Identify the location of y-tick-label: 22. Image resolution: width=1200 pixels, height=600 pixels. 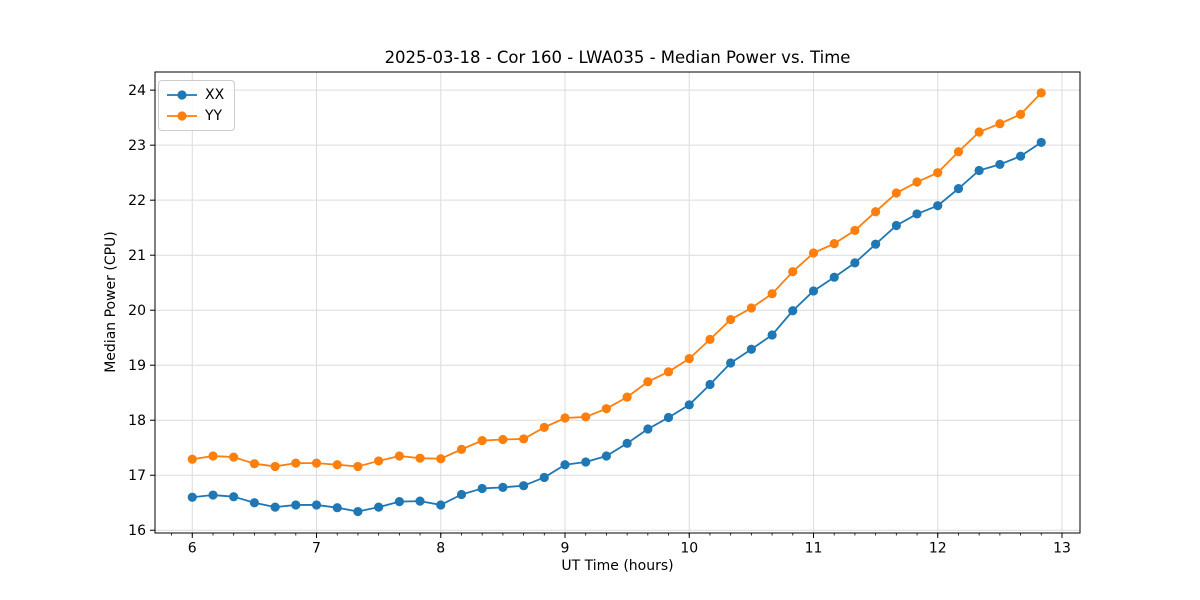
(137, 201).